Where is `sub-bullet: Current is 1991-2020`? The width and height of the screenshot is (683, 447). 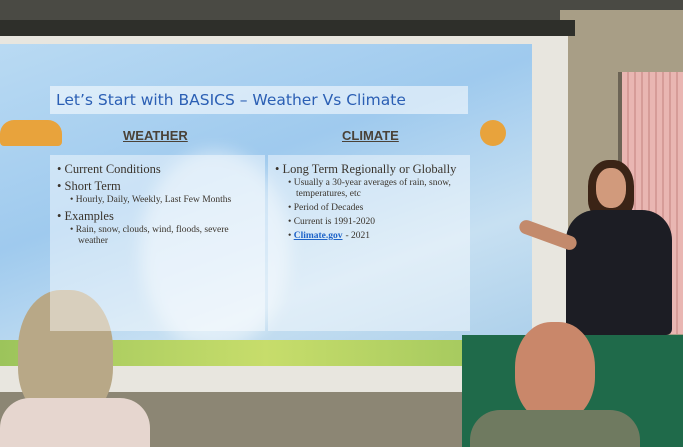
sub-bullet: Current is 1991-2020 is located at coordinates (379, 222).